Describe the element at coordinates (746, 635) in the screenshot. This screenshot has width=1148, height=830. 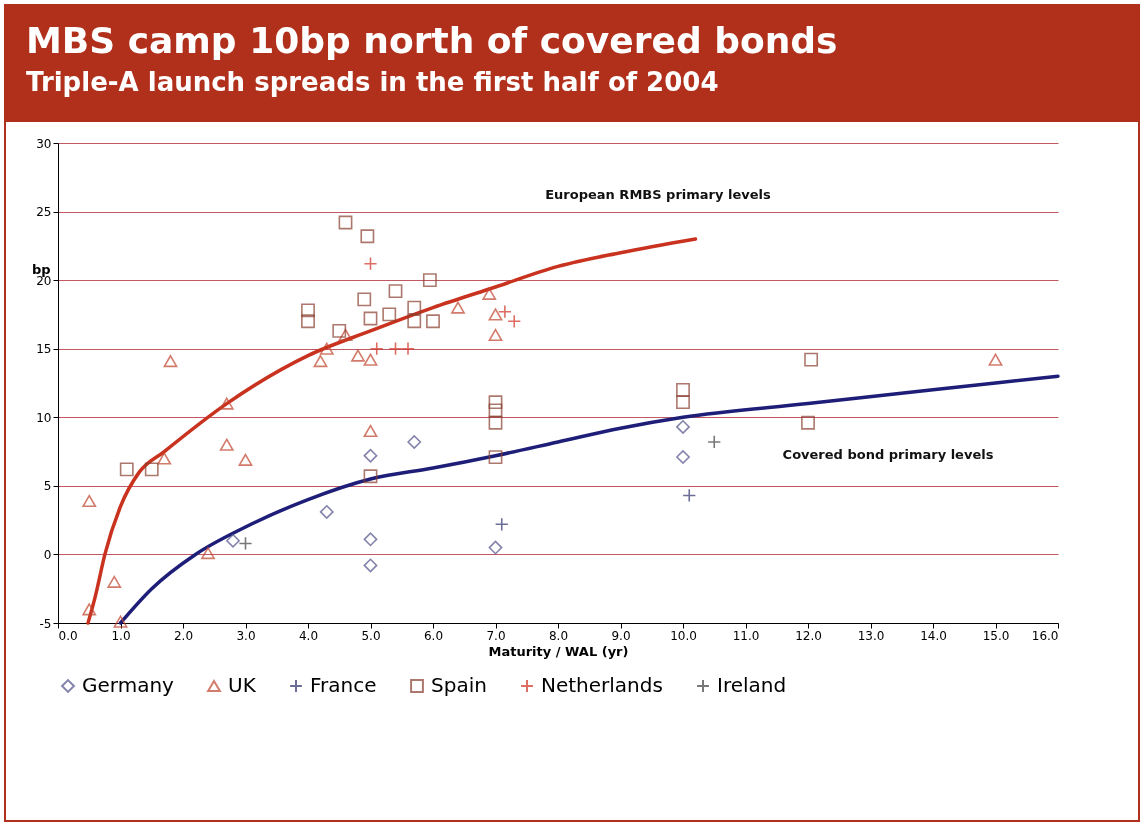
I see `x-tick-label: 11.0` at that location.